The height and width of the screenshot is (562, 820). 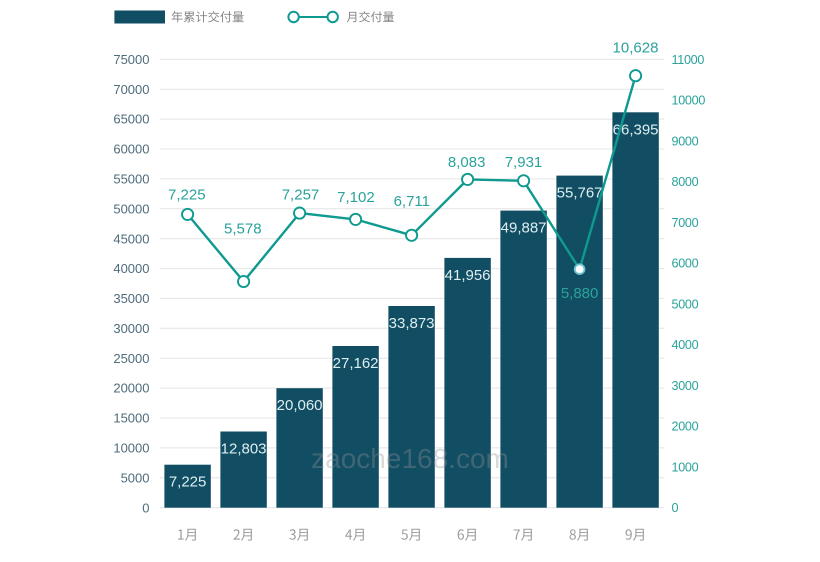 What do you see at coordinates (131, 59) in the screenshot?
I see `svg-text: 75000` at bounding box center [131, 59].